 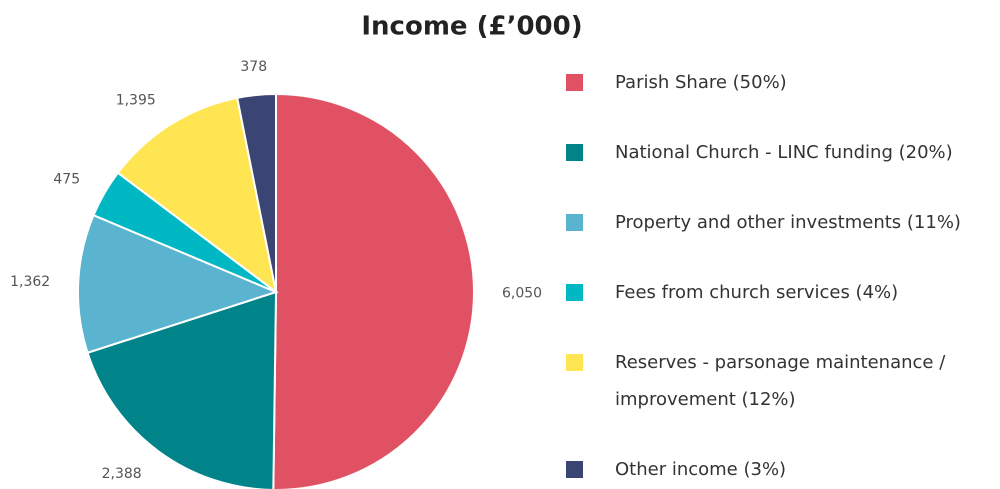 I want to click on legend-item: Property and other investments (11%), so click(x=776, y=222).